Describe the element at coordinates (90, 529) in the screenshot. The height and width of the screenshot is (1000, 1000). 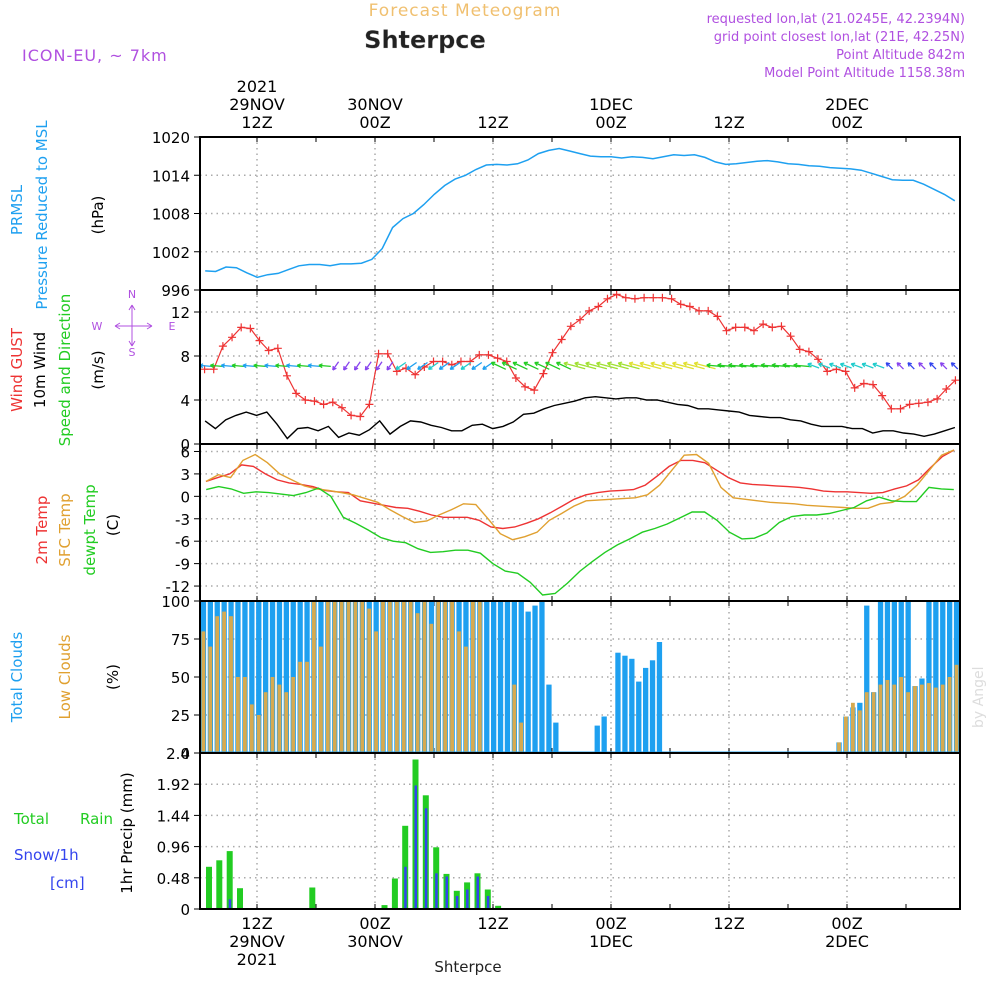
I see `dewpt-label: dewpt Temp` at that location.